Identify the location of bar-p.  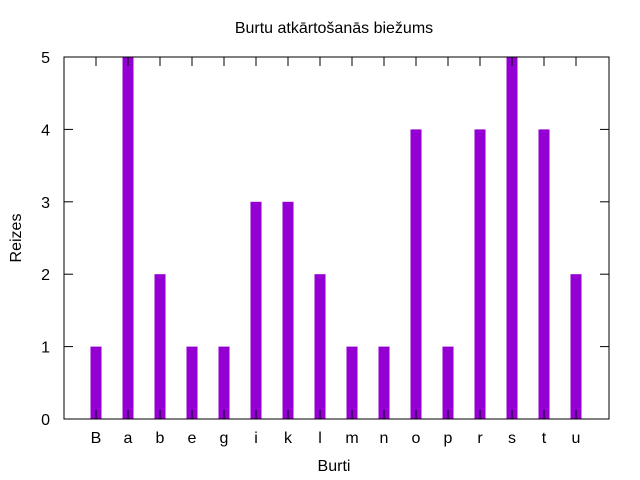
(448, 382).